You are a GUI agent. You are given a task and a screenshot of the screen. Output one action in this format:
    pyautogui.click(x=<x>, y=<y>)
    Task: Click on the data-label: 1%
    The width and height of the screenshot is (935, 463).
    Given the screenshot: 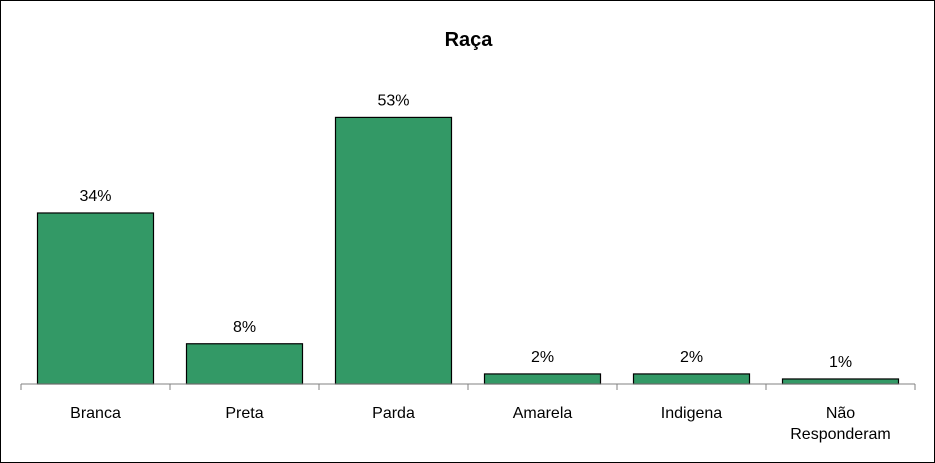 What is the action you would take?
    pyautogui.click(x=840, y=362)
    